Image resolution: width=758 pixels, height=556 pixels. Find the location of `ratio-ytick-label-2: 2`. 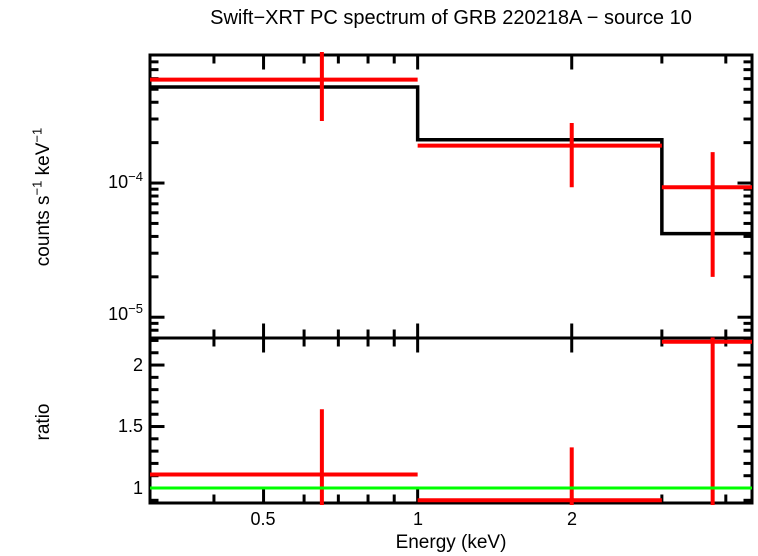

ratio-ytick-label-2: 2 is located at coordinates (137, 365).